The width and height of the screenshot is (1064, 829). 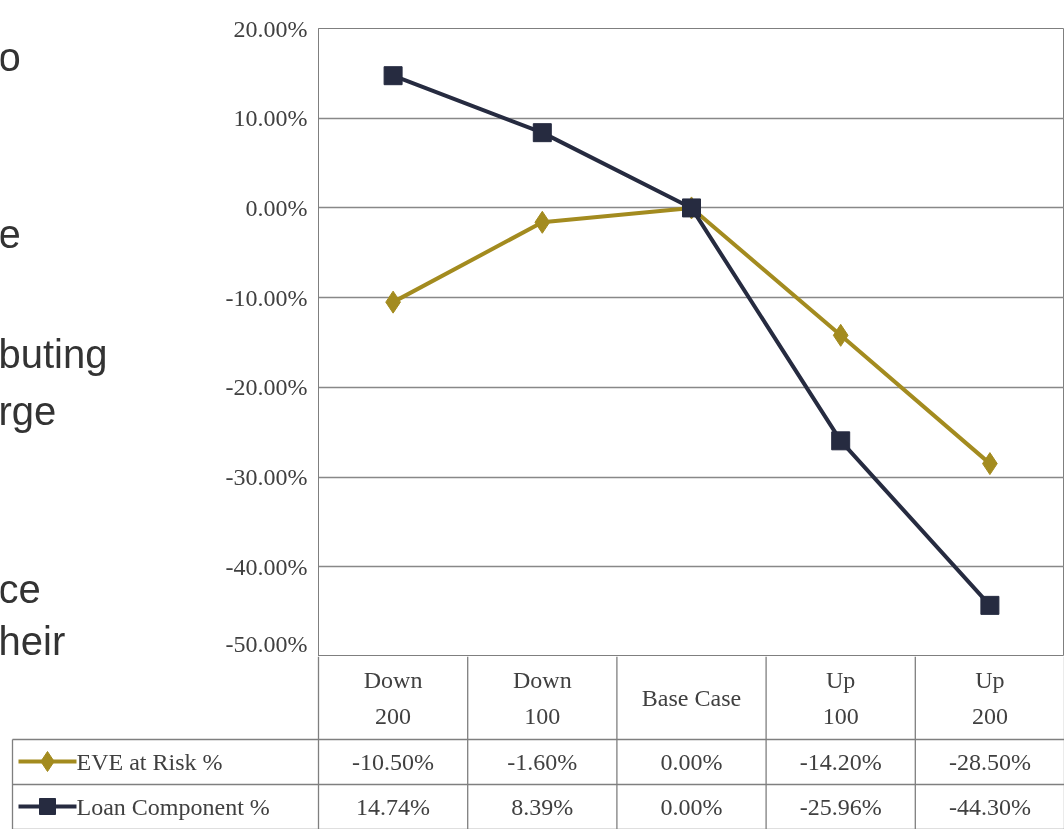 What do you see at coordinates (691, 698) in the screenshot?
I see `x-tick-label: Base Case` at bounding box center [691, 698].